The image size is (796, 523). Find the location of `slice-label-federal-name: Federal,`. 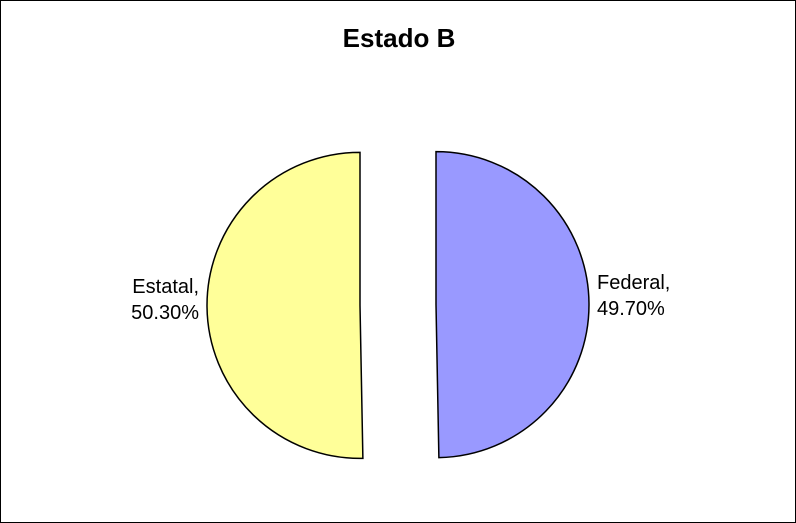

slice-label-federal-name: Federal, is located at coordinates (633, 283).